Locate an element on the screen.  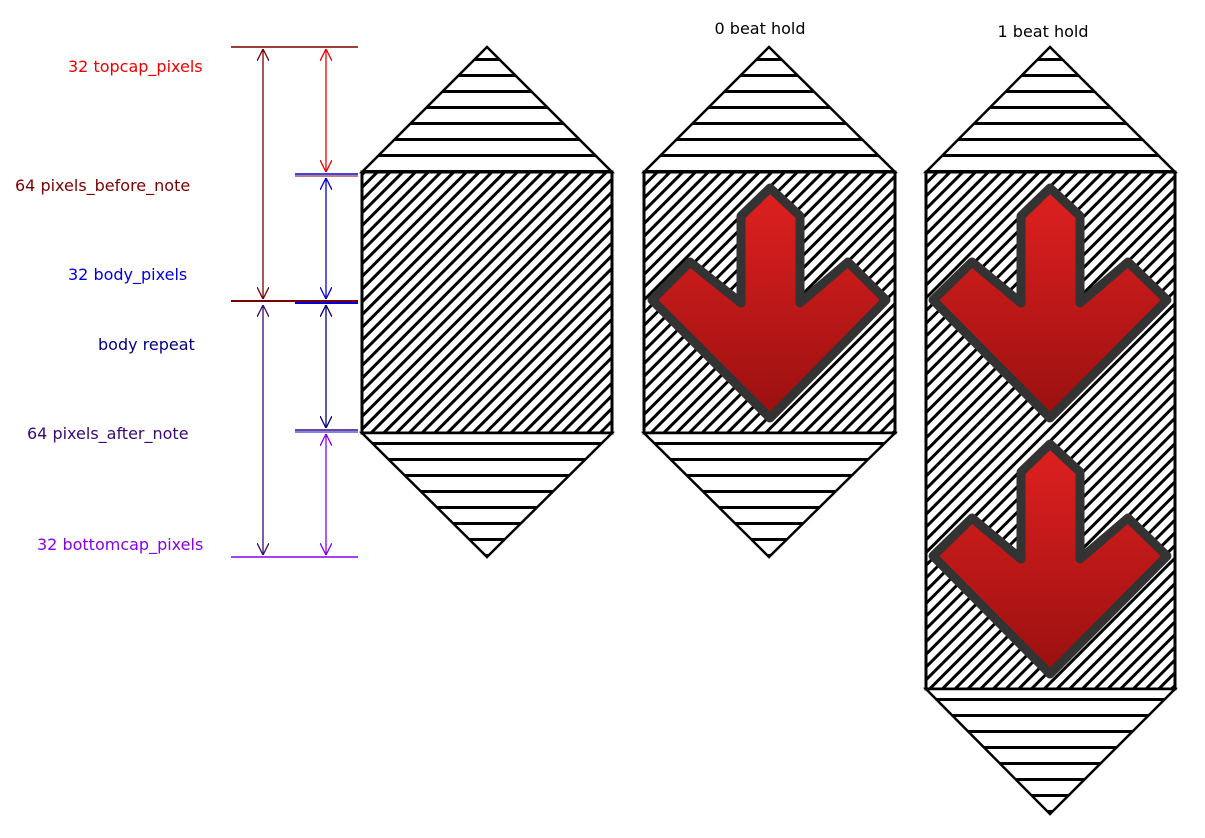
body-hatch-rect is located at coordinates (487, 302).